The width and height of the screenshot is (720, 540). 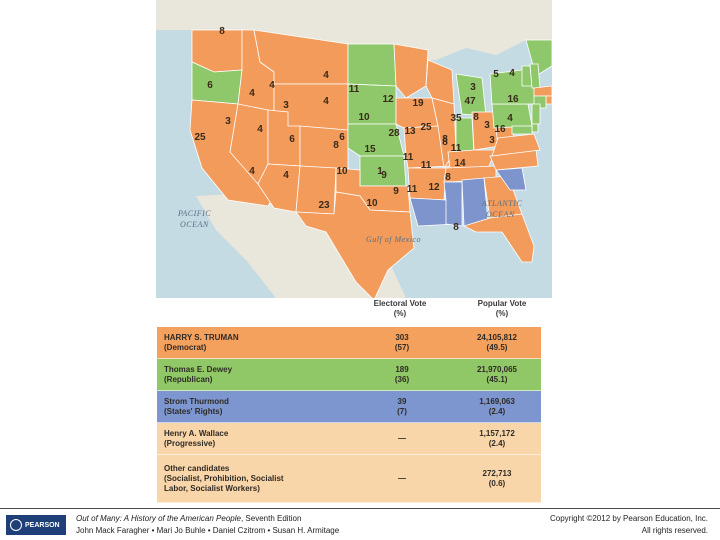 What do you see at coordinates (286, 105) in the screenshot?
I see `ev-label-wy: 3` at bounding box center [286, 105].